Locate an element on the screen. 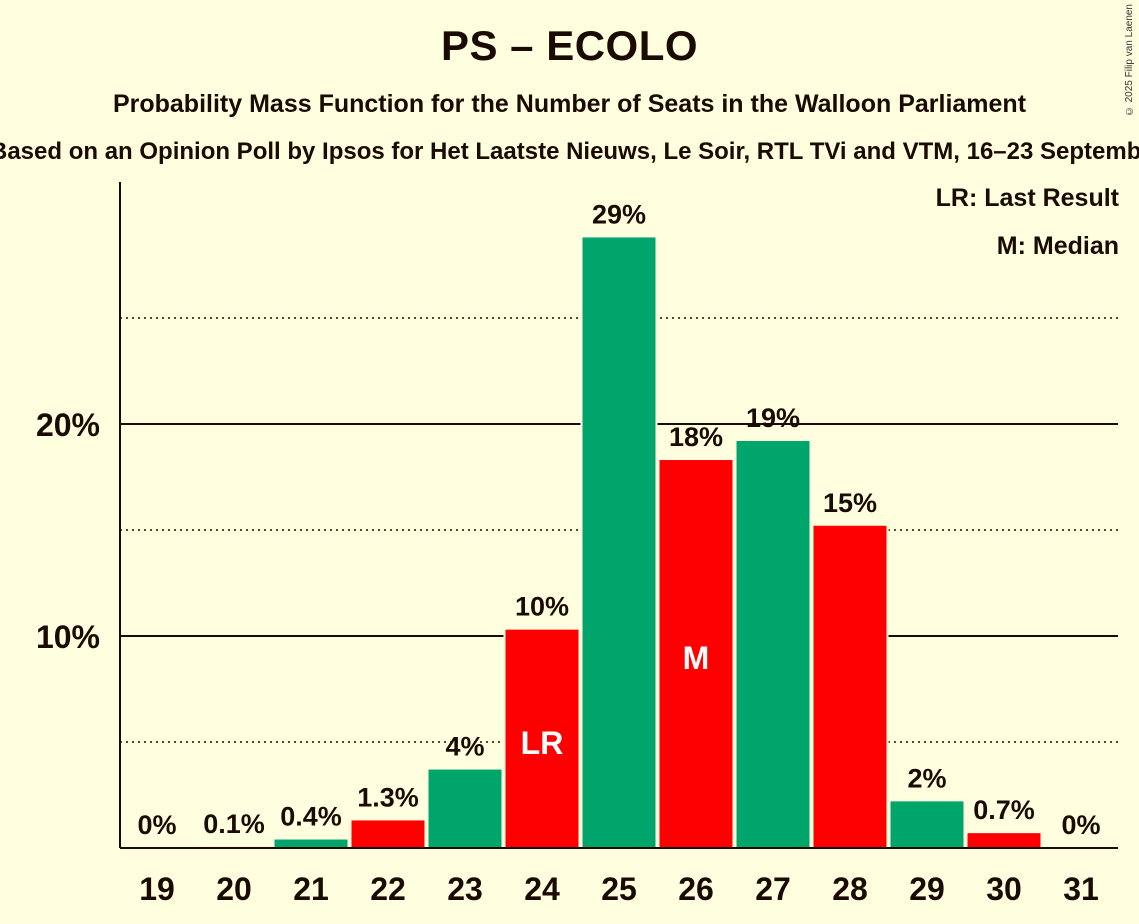 Image resolution: width=1139 pixels, height=924 pixels. x-tick-label: 23 is located at coordinates (465, 889).